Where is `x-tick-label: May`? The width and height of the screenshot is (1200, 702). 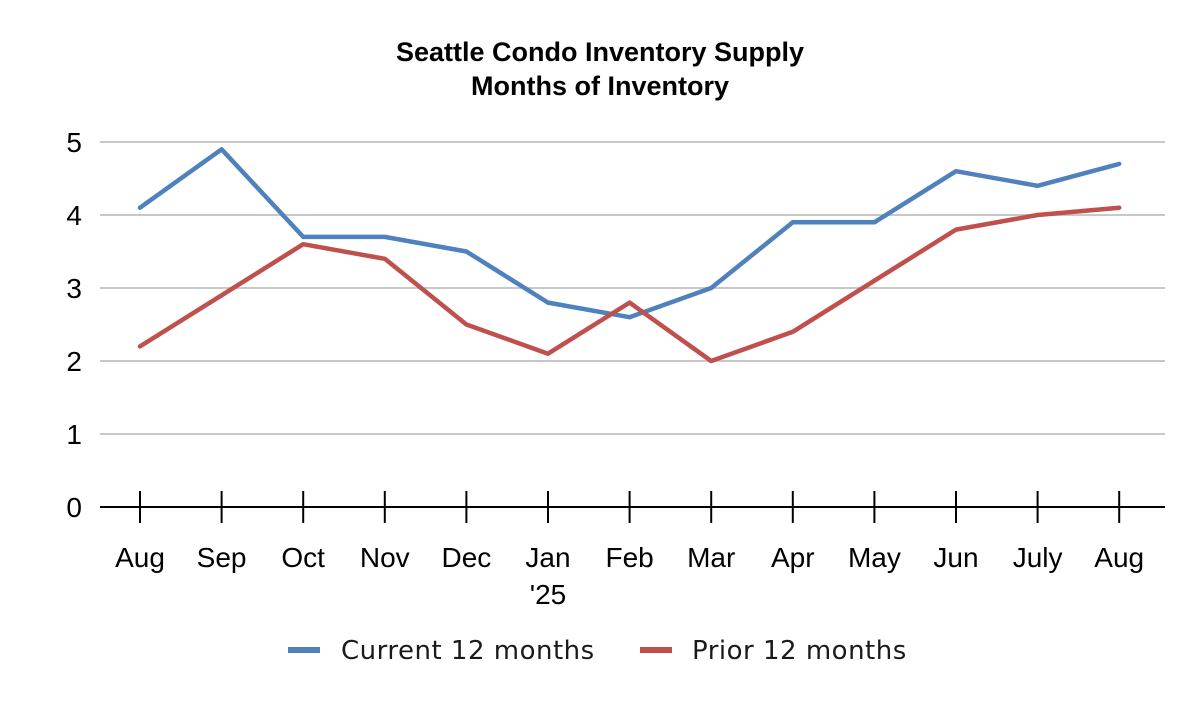 x-tick-label: May is located at coordinates (874, 557).